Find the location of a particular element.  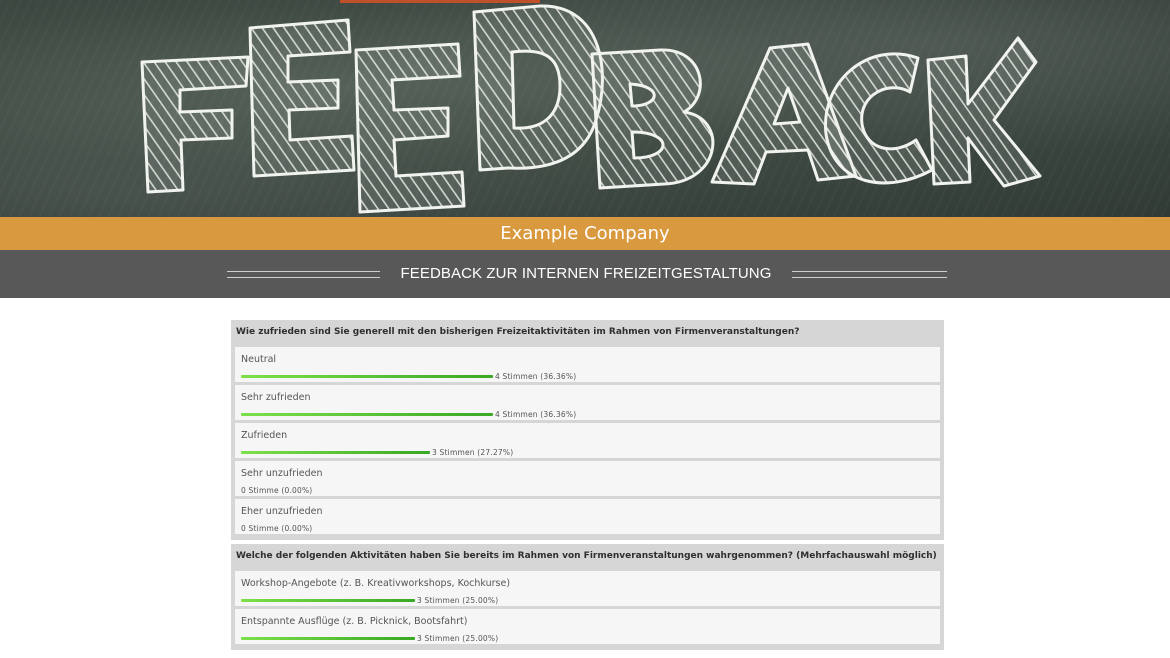

chalk-letter-f is located at coordinates (195, 124).